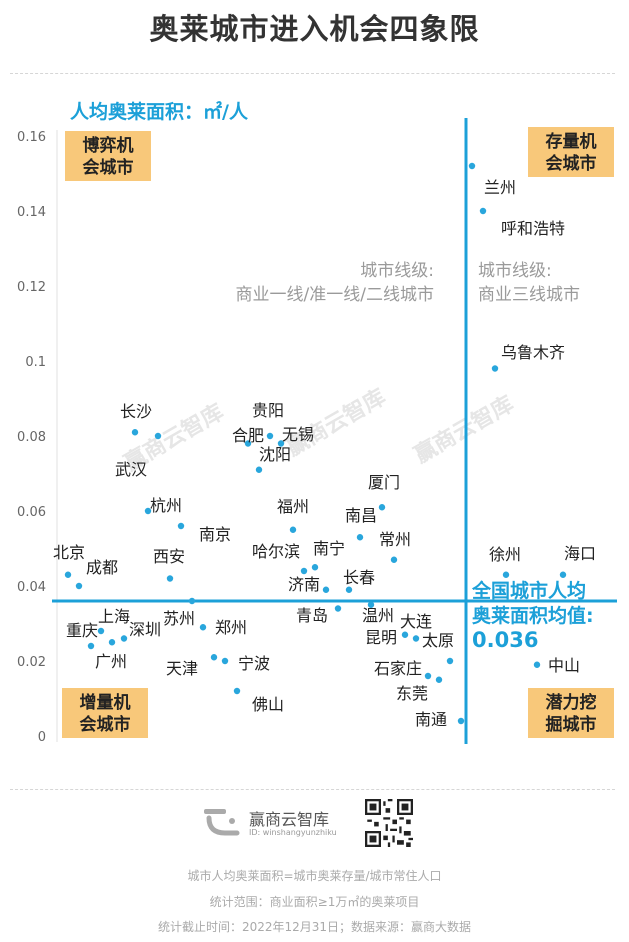  What do you see at coordinates (312, 73) in the screenshot?
I see `top-divider` at bounding box center [312, 73].